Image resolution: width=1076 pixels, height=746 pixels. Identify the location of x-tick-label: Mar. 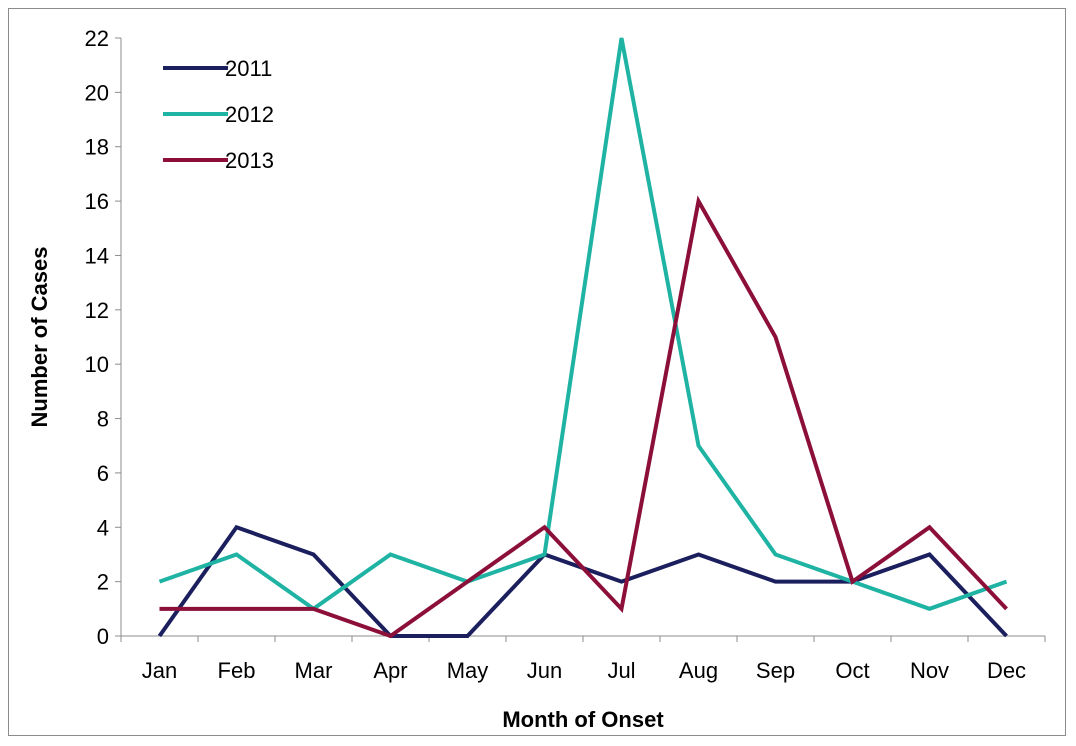
(314, 670).